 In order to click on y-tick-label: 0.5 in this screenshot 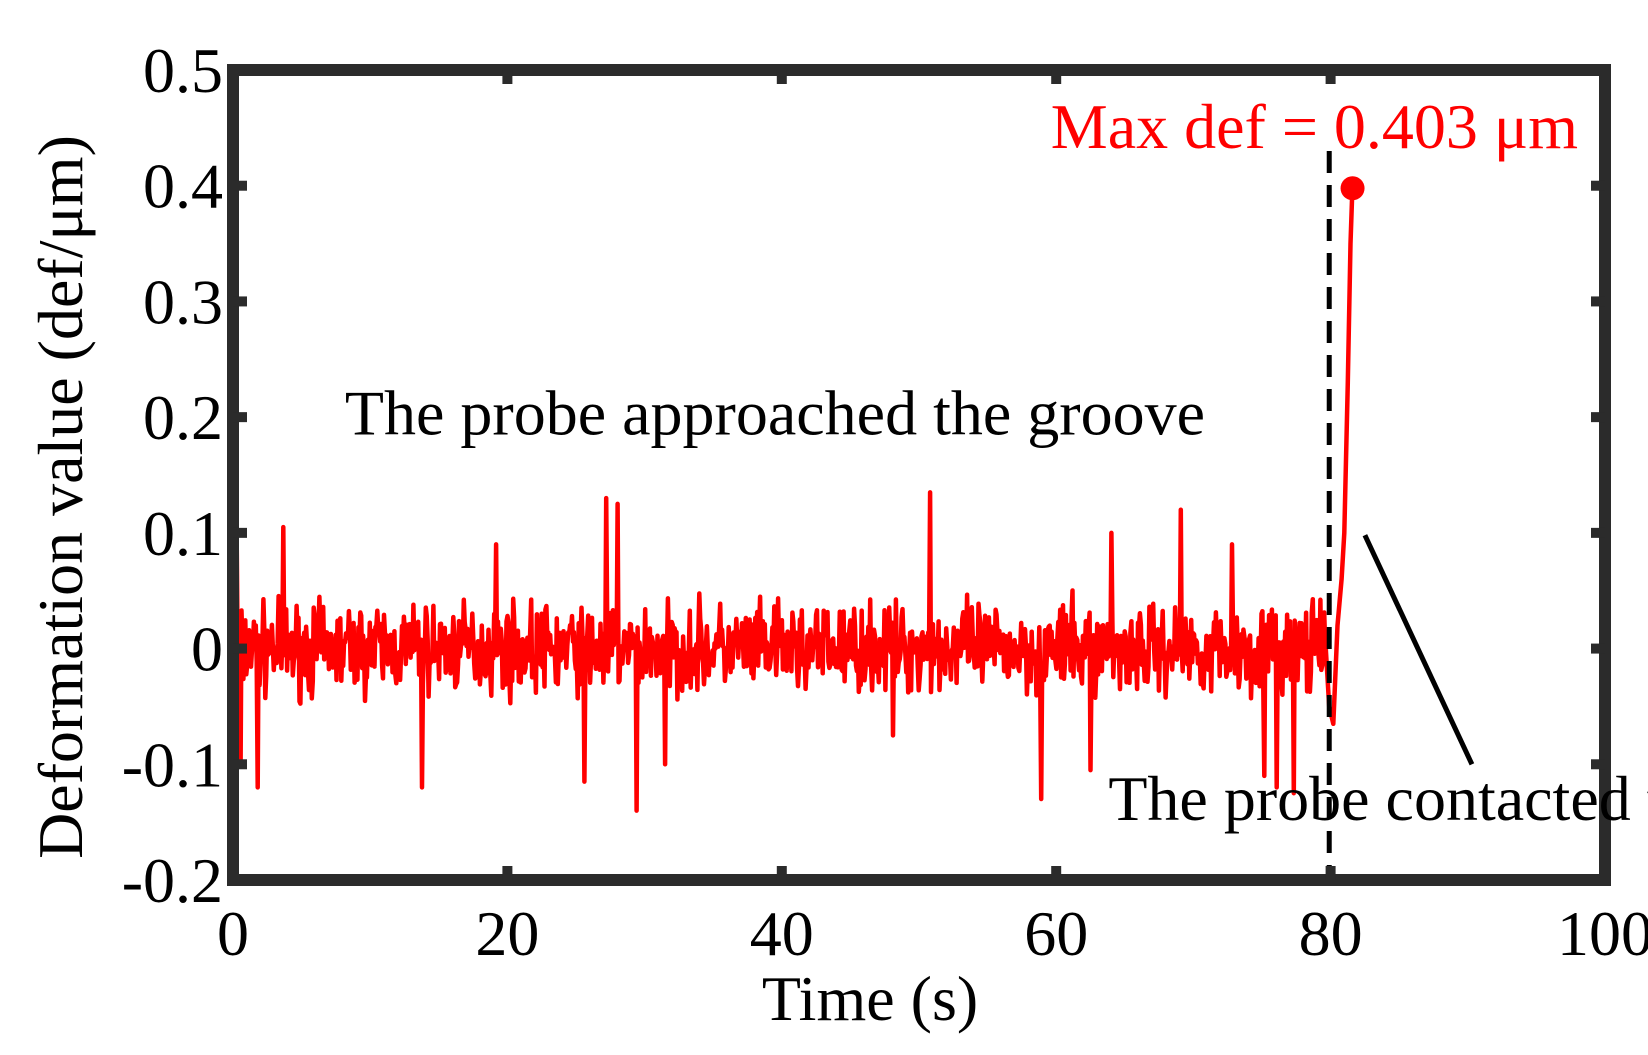, I will do `click(183, 70)`.